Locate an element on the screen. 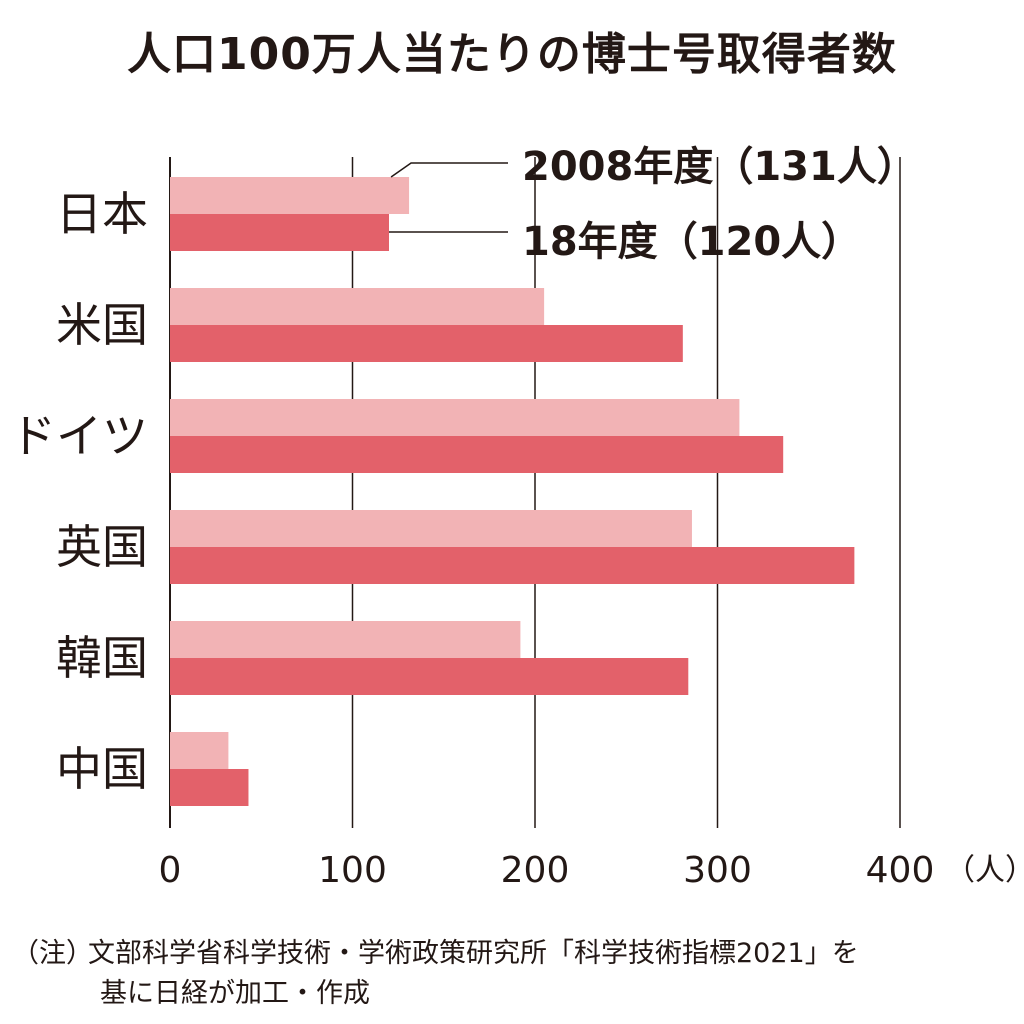 The height and width of the screenshot is (1024, 1024). category-label: 韓国 is located at coordinates (102, 658).